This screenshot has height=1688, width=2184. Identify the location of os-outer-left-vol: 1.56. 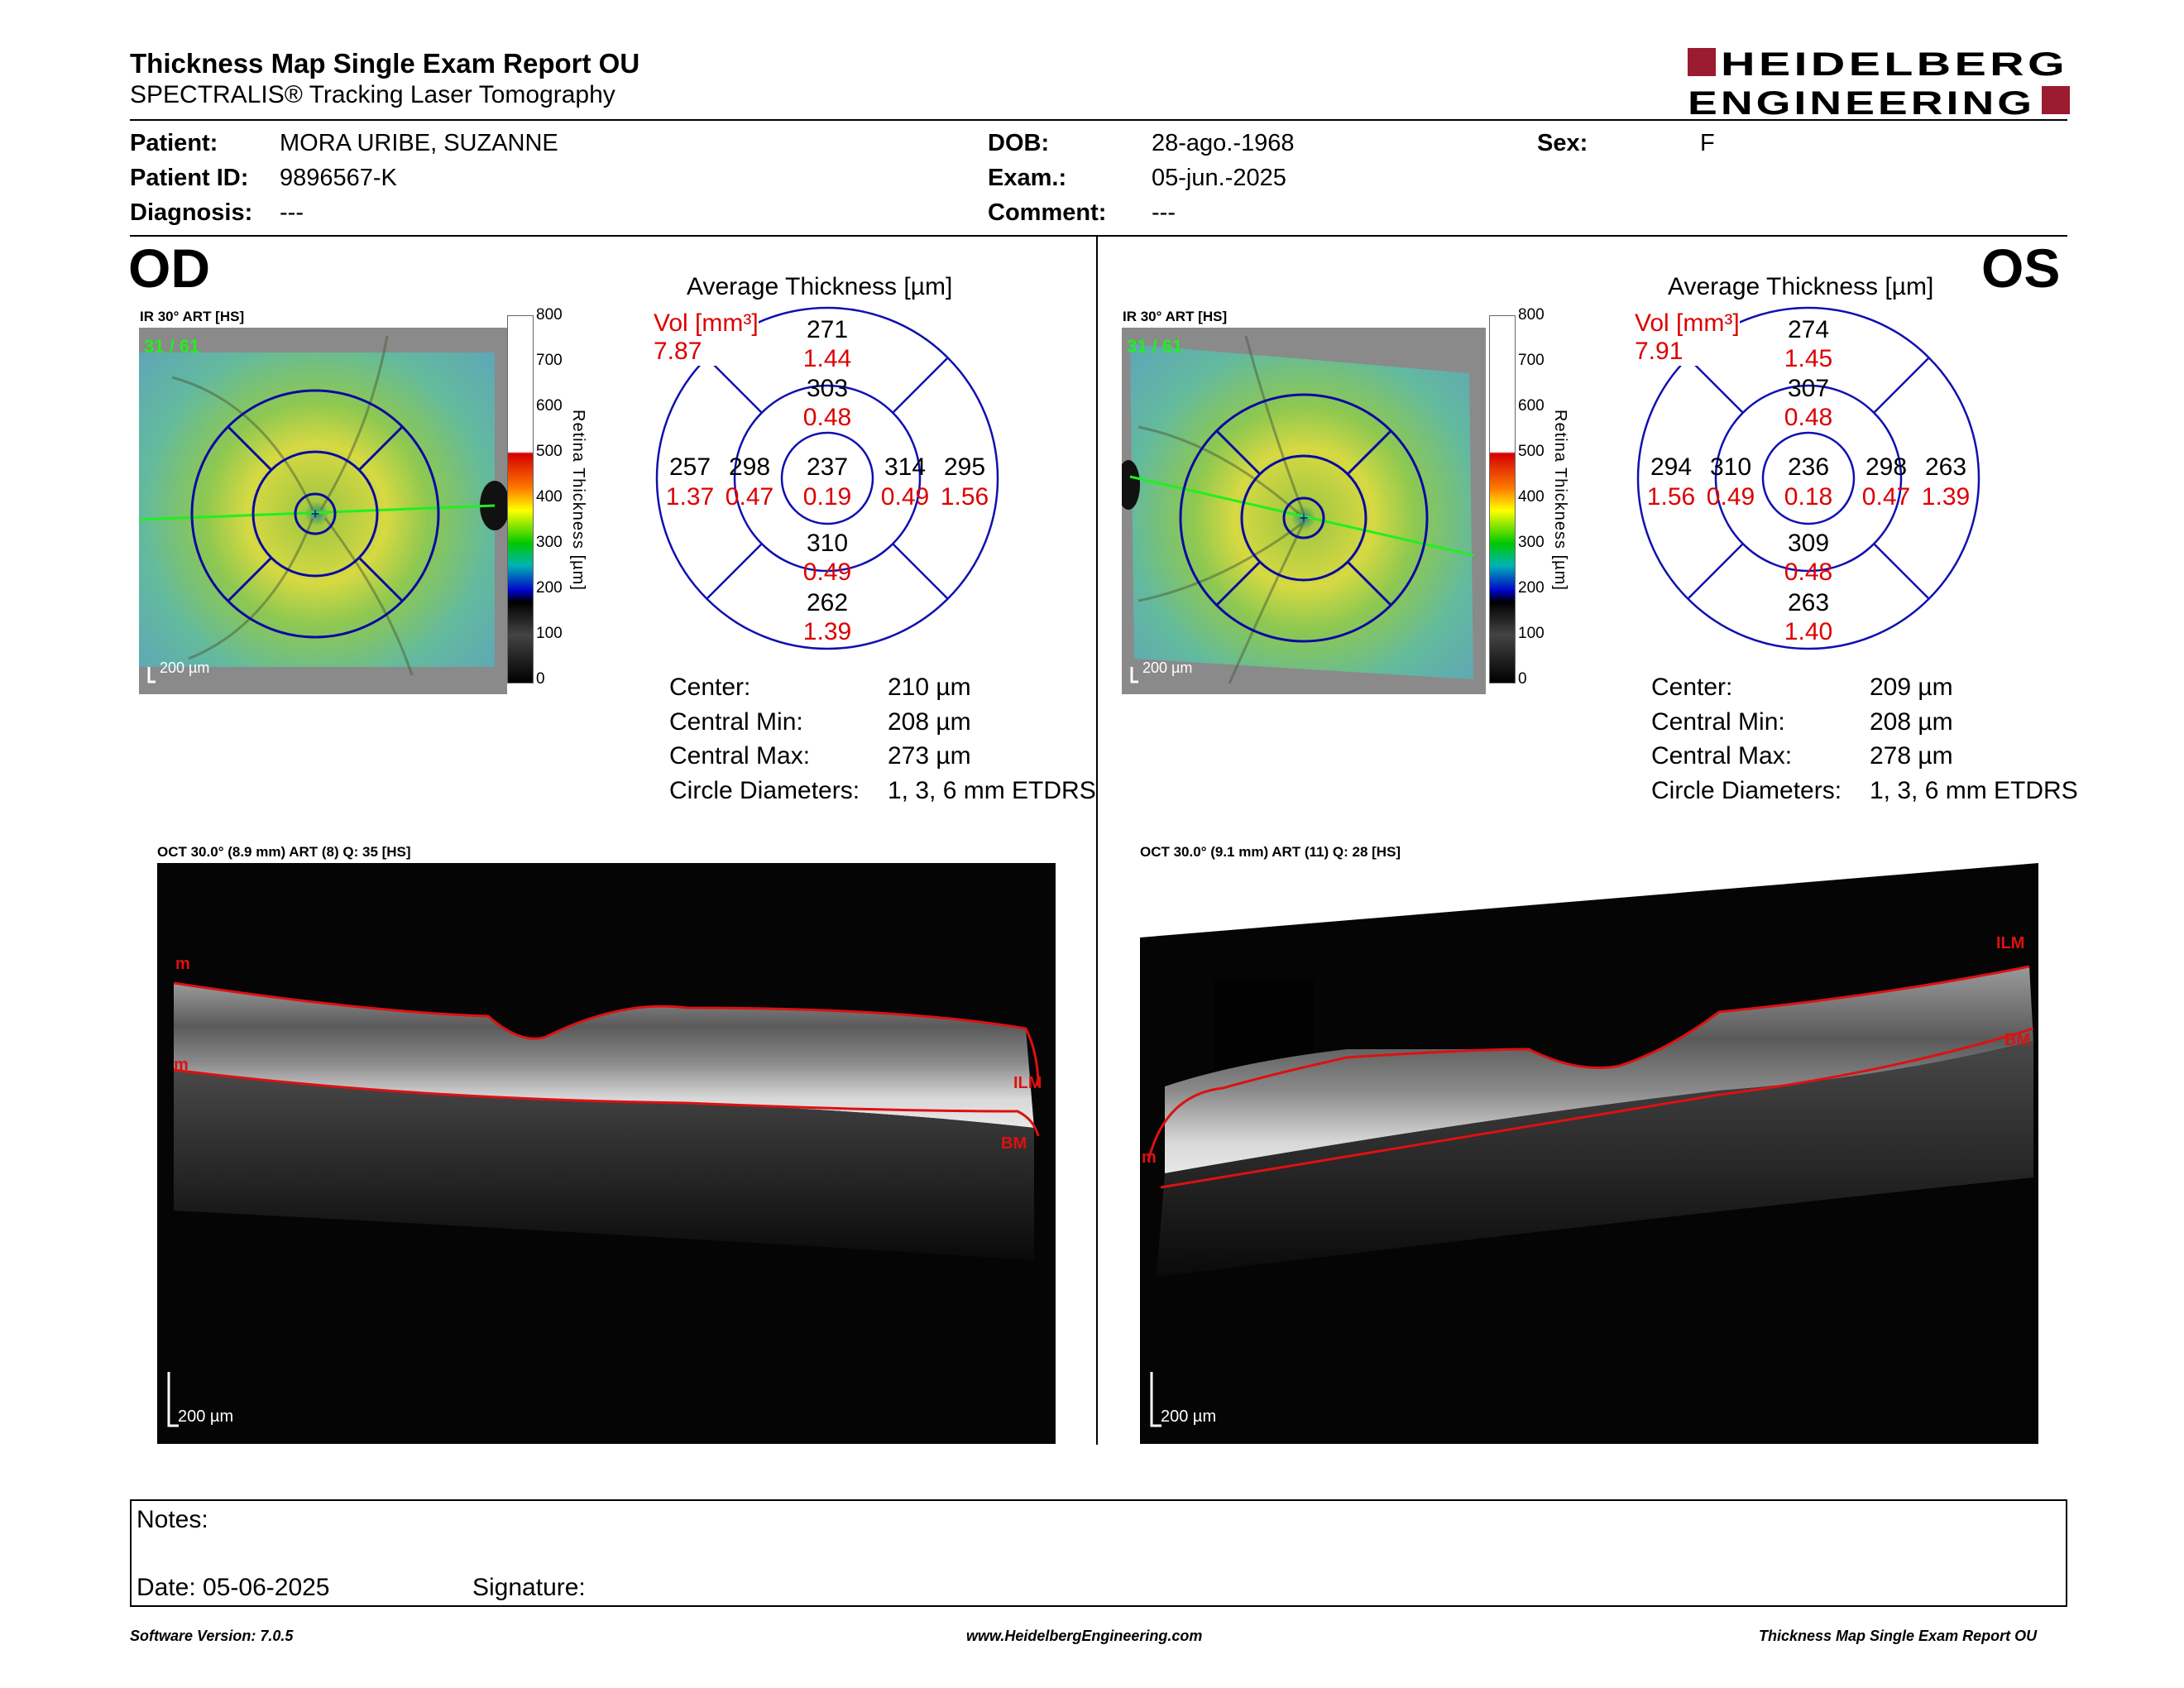
(1671, 497).